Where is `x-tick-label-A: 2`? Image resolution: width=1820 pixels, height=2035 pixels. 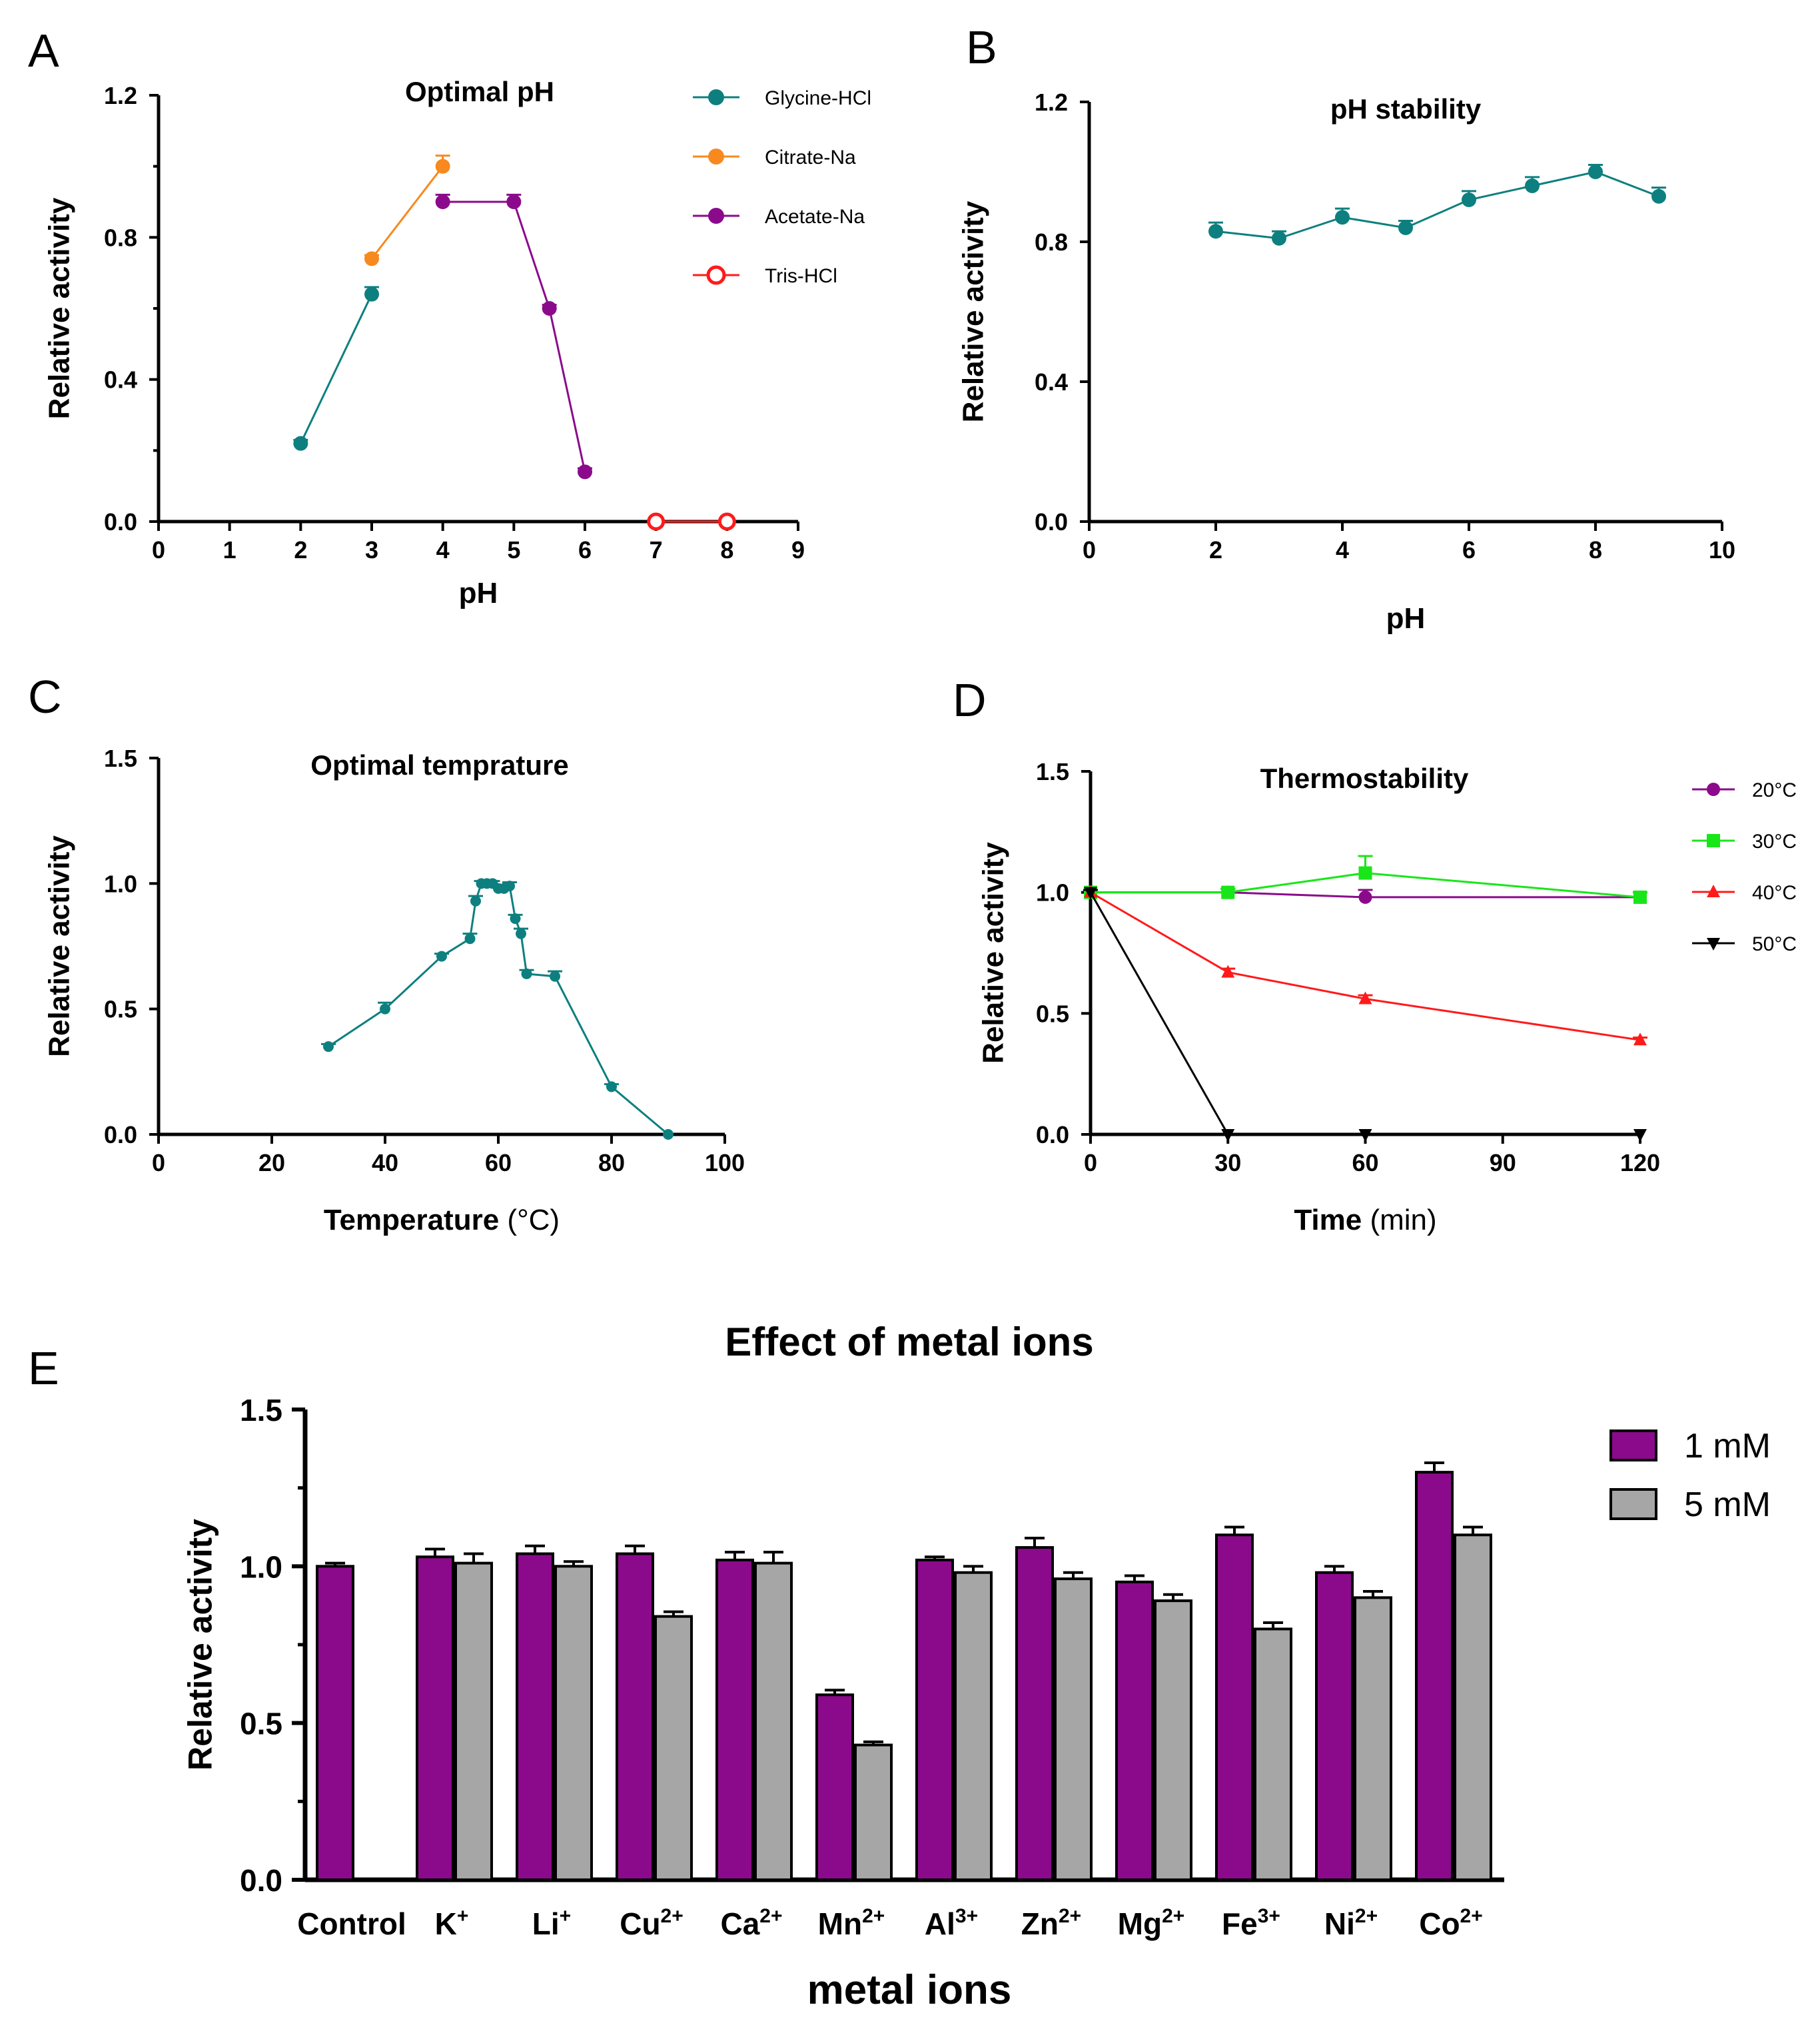 x-tick-label-A: 2 is located at coordinates (300, 550).